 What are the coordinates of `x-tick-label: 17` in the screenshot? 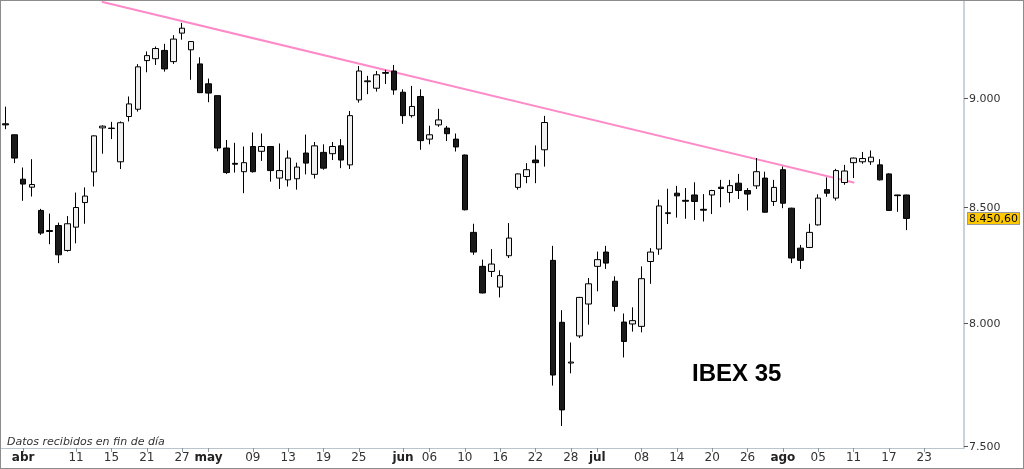 It's located at (889, 457).